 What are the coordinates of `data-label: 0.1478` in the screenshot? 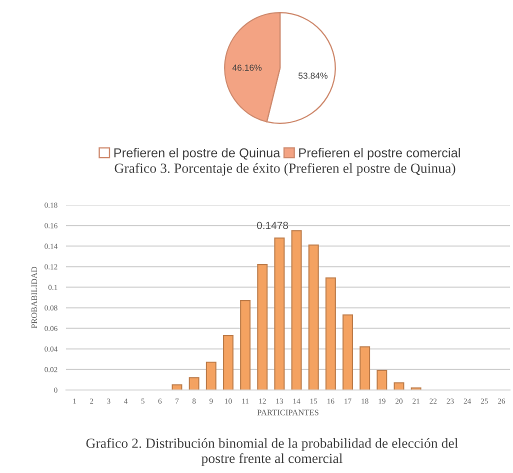 It's located at (272, 226).